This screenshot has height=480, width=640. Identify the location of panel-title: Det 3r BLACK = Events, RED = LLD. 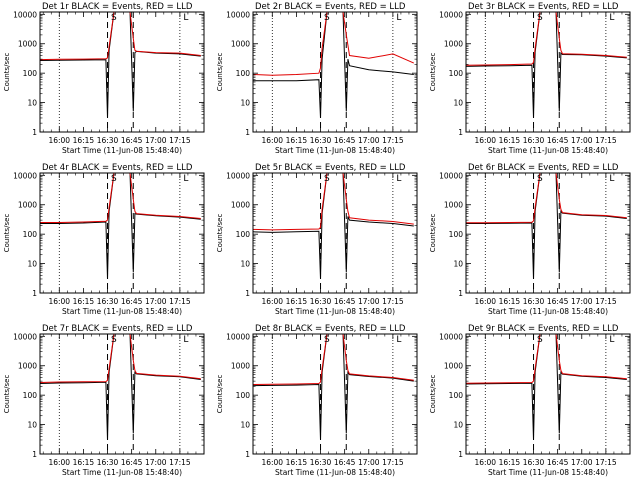
(543, 7).